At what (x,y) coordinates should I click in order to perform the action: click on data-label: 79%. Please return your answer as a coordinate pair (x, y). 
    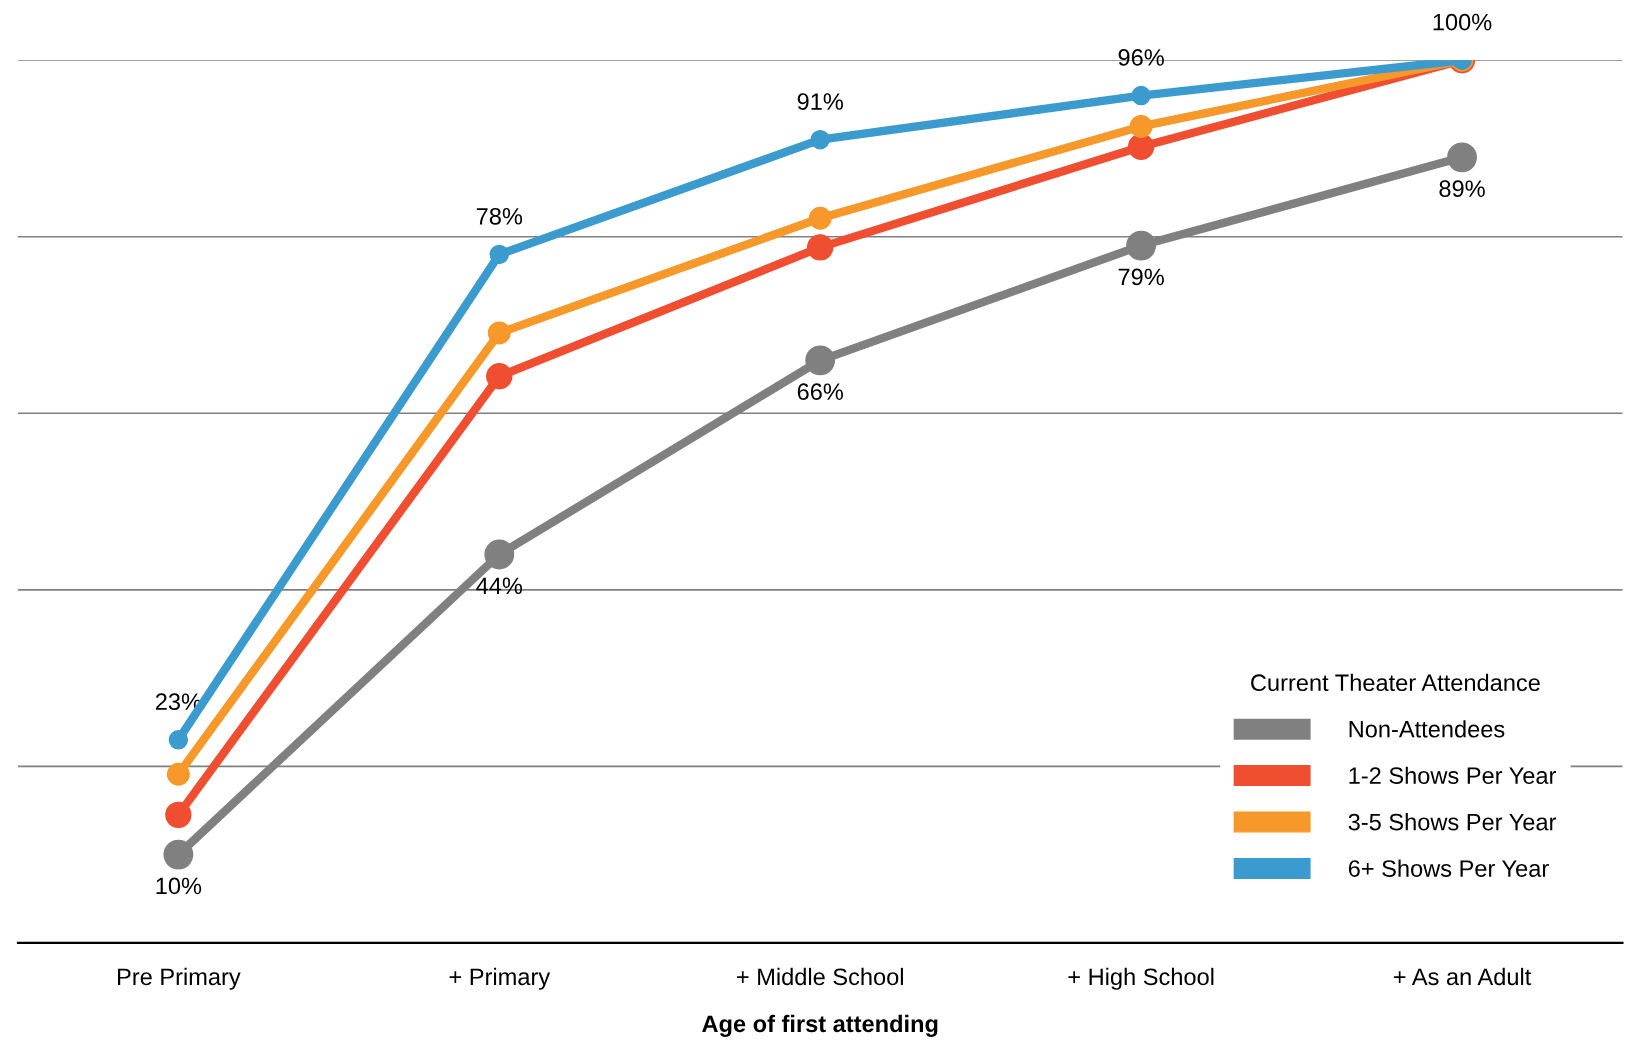
    Looking at the image, I should click on (1141, 277).